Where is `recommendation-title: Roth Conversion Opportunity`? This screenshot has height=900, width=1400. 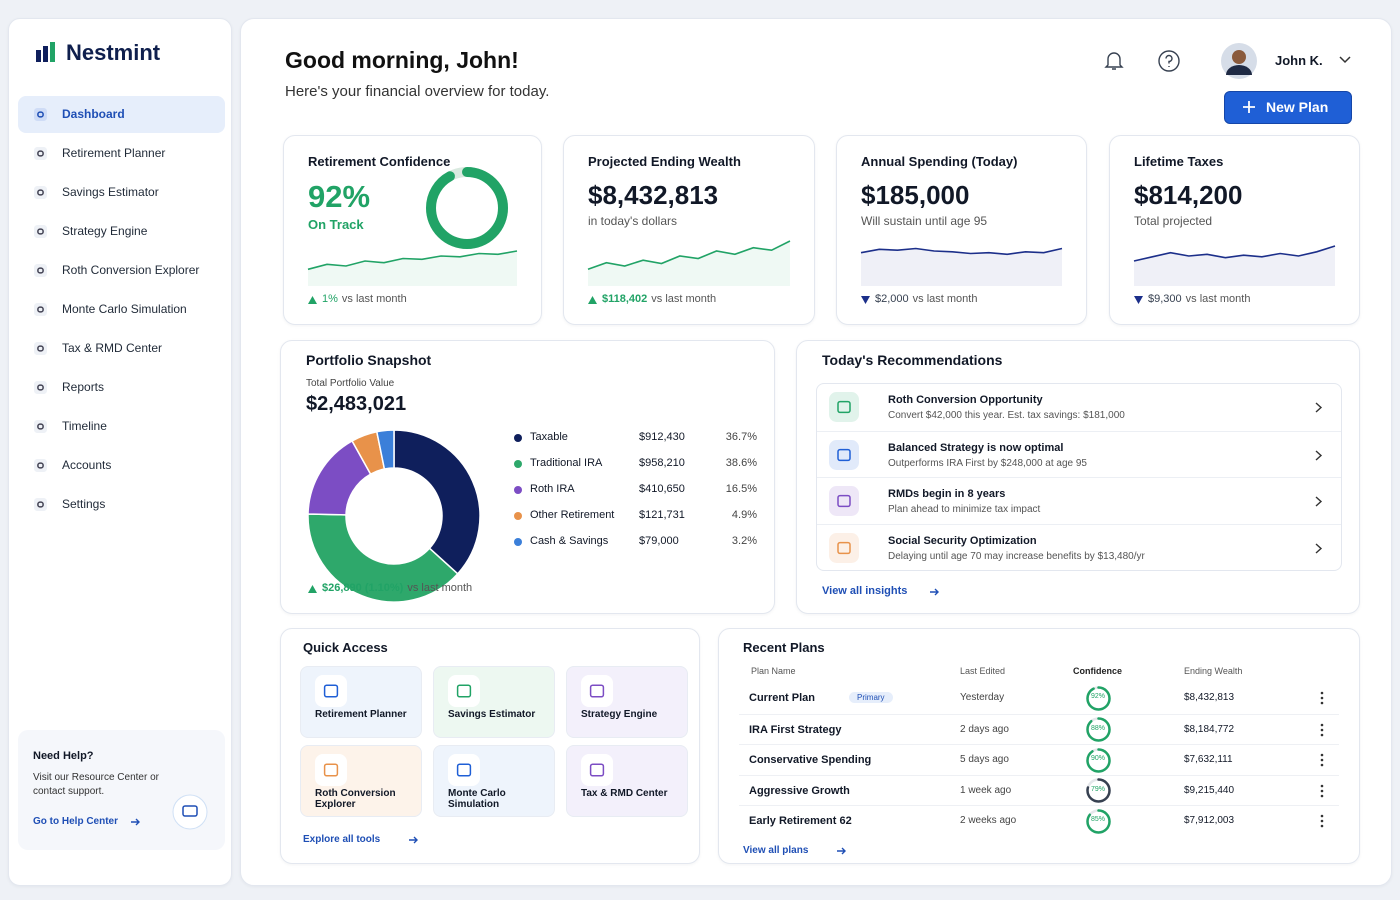
recommendation-title: Roth Conversion Opportunity is located at coordinates (965, 400).